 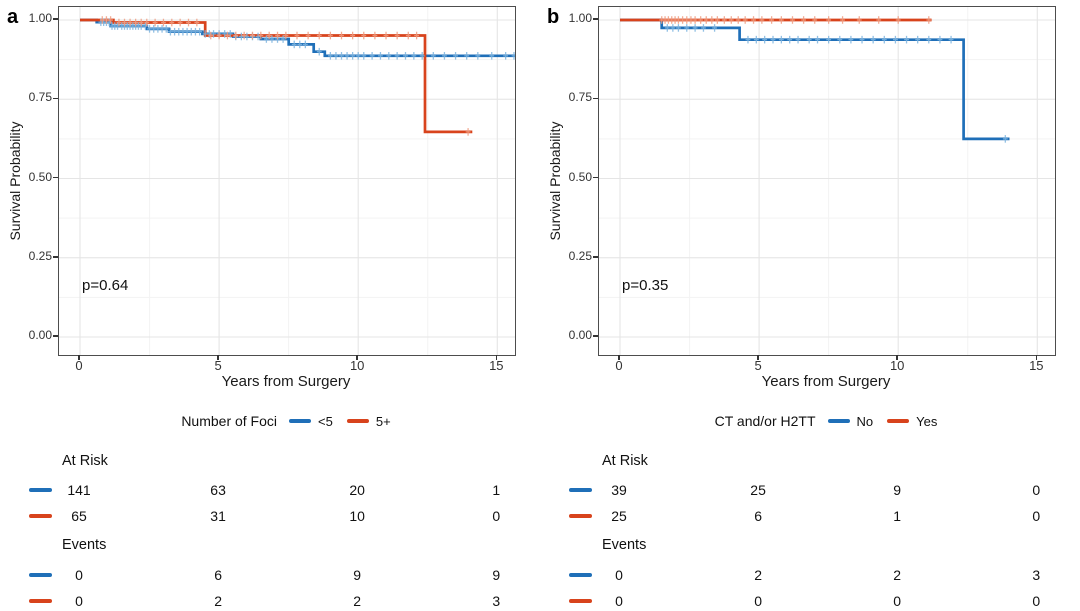 What do you see at coordinates (286, 381) in the screenshot?
I see `x-axis-title: Years from Surgery` at bounding box center [286, 381].